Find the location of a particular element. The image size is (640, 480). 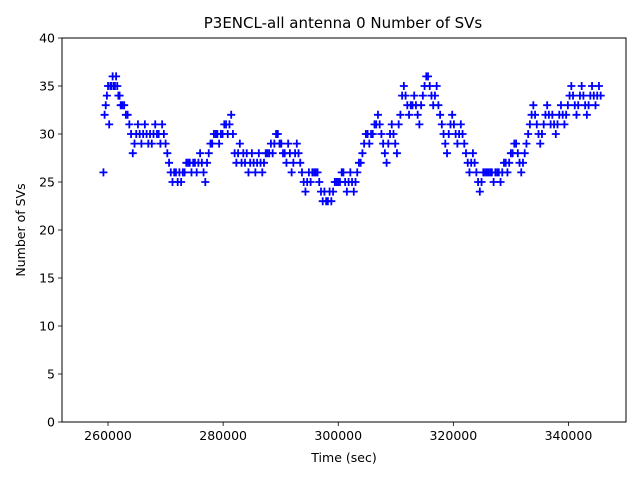

y-tick-label: 40 is located at coordinates (47, 38).